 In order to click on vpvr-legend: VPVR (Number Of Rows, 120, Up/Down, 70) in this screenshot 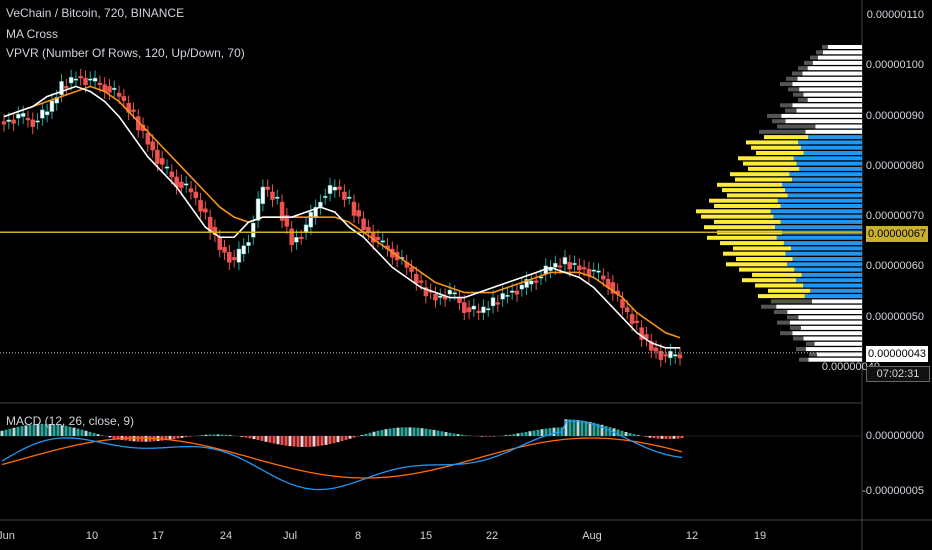, I will do `click(125, 53)`.